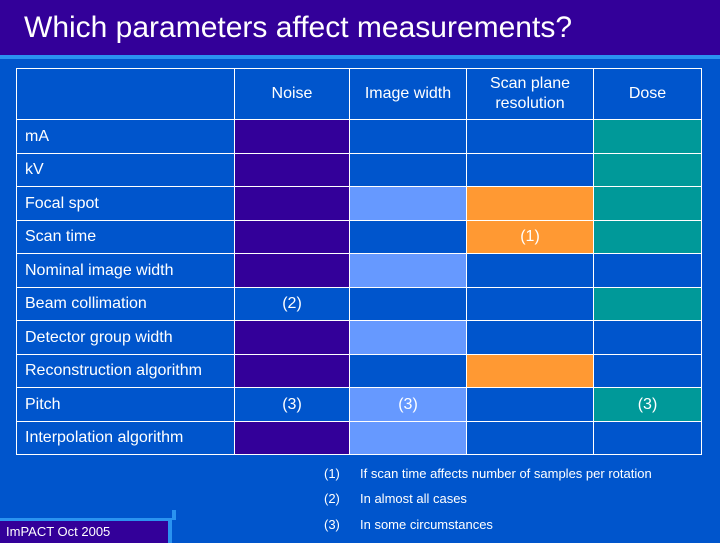 The height and width of the screenshot is (543, 720). I want to click on row-label: Reconstruction algorithm, so click(125, 371).